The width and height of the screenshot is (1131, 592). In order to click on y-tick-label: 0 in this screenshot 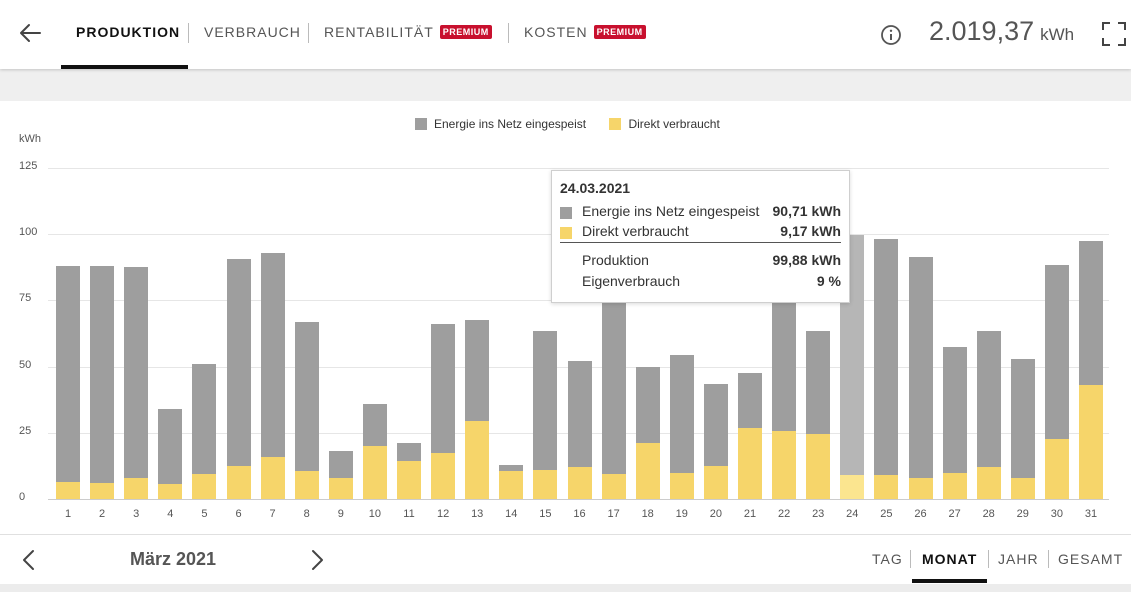, I will do `click(22, 497)`.